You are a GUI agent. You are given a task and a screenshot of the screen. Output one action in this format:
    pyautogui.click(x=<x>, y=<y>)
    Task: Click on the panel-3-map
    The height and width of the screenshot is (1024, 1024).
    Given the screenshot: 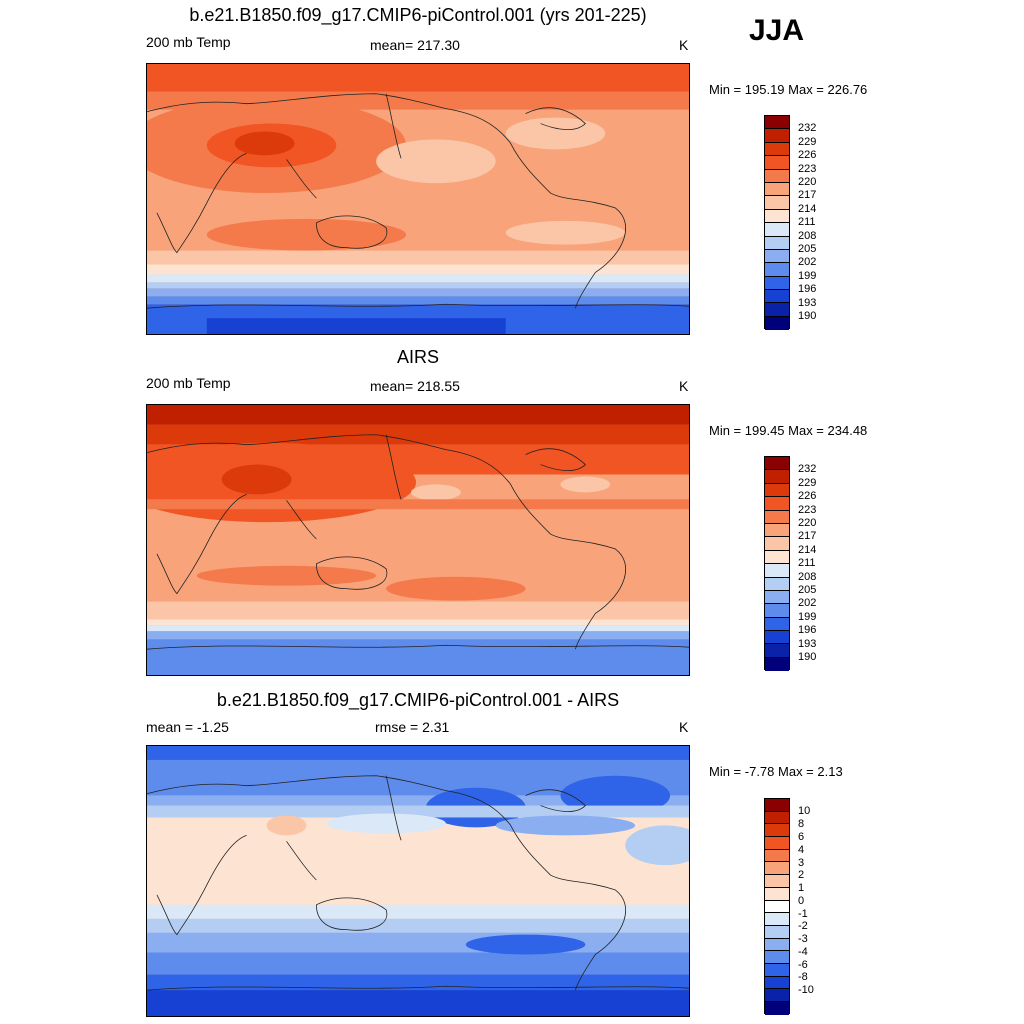 What is the action you would take?
    pyautogui.click(x=418, y=881)
    